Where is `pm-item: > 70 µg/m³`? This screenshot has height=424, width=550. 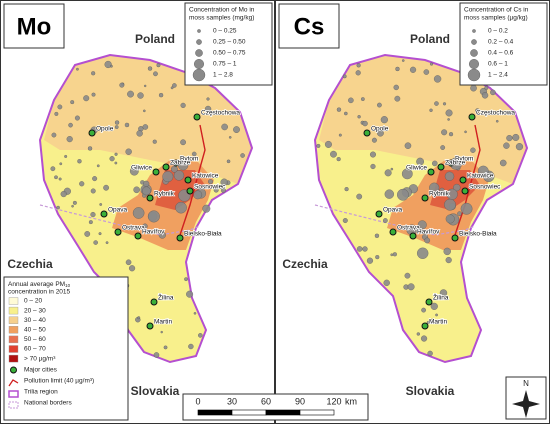
pm-item: > 70 µg/m³ is located at coordinates (40, 358).